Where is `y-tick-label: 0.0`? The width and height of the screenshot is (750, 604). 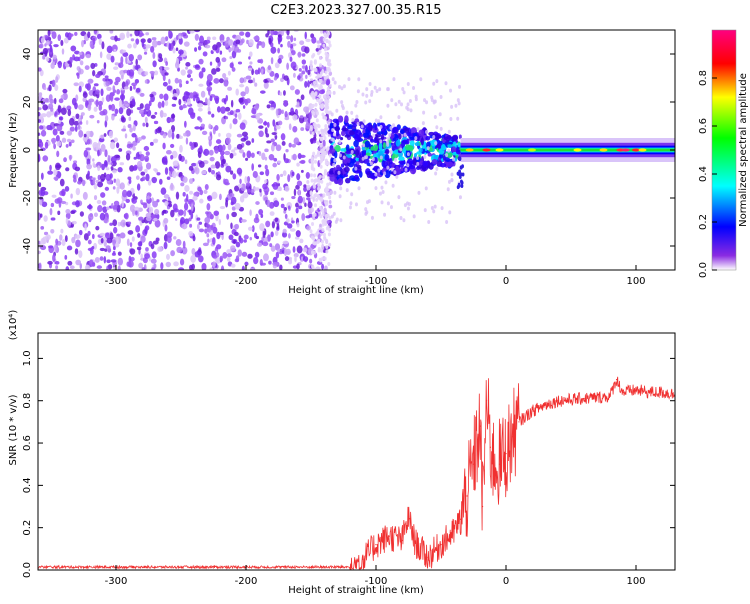 y-tick-label: 0.0 is located at coordinates (27, 570).